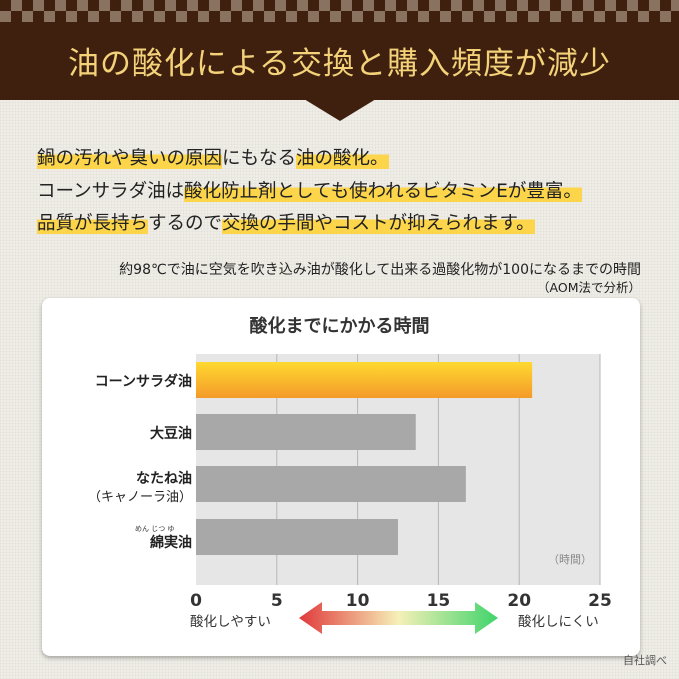 Image resolution: width=679 pixels, height=679 pixels. What do you see at coordinates (589, 287) in the screenshot?
I see `test-method: （AOM法で分析）` at bounding box center [589, 287].